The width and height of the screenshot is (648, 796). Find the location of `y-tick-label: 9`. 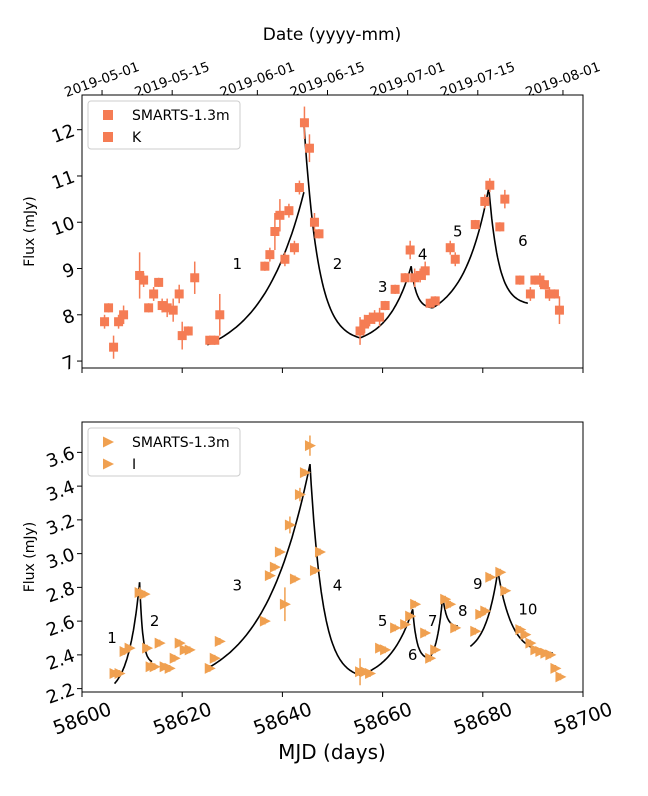

y-tick-label: 9 is located at coordinates (69, 271).